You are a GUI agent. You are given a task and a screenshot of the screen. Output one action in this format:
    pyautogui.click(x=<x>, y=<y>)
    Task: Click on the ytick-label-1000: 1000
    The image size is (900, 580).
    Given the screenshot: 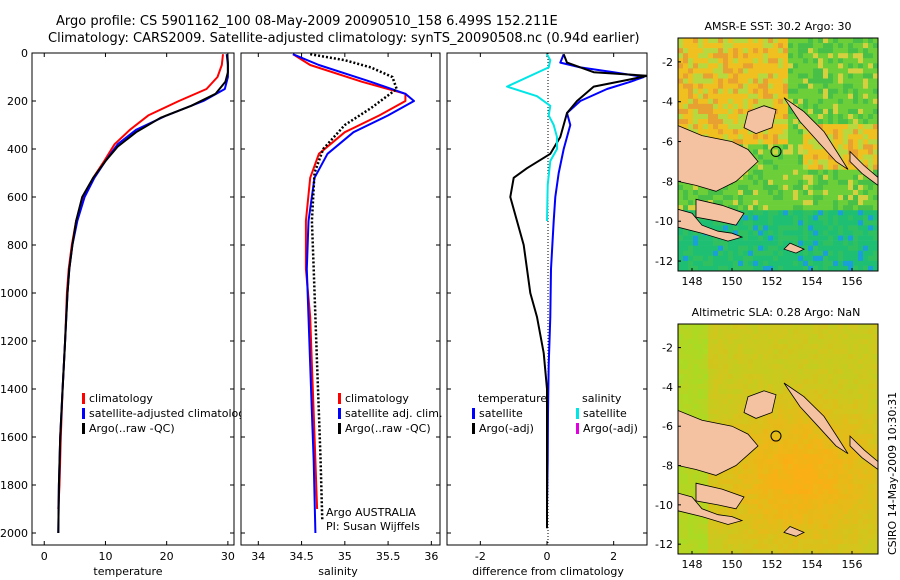 What is the action you would take?
    pyautogui.click(x=14, y=293)
    